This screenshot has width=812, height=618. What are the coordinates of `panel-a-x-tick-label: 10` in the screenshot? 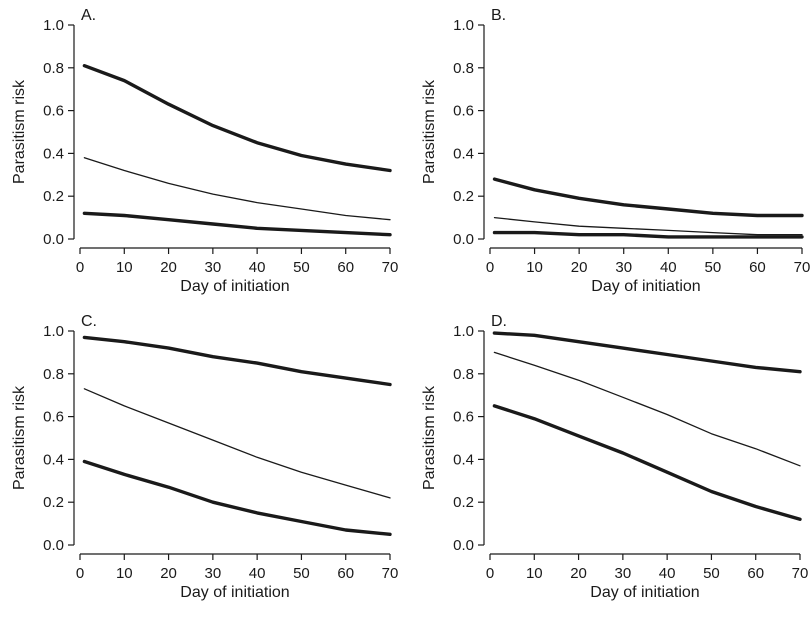 It's located at (124, 267).